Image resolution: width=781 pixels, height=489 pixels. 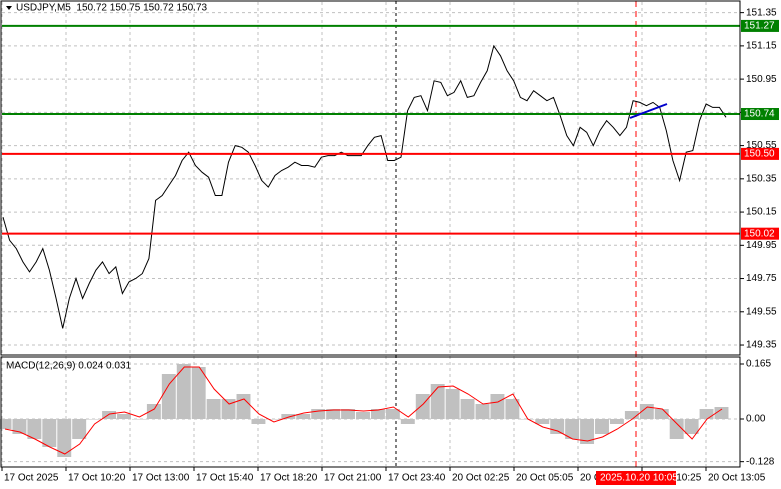 What do you see at coordinates (761, 212) in the screenshot?
I see `y-tick-label: 150.15` at bounding box center [761, 212].